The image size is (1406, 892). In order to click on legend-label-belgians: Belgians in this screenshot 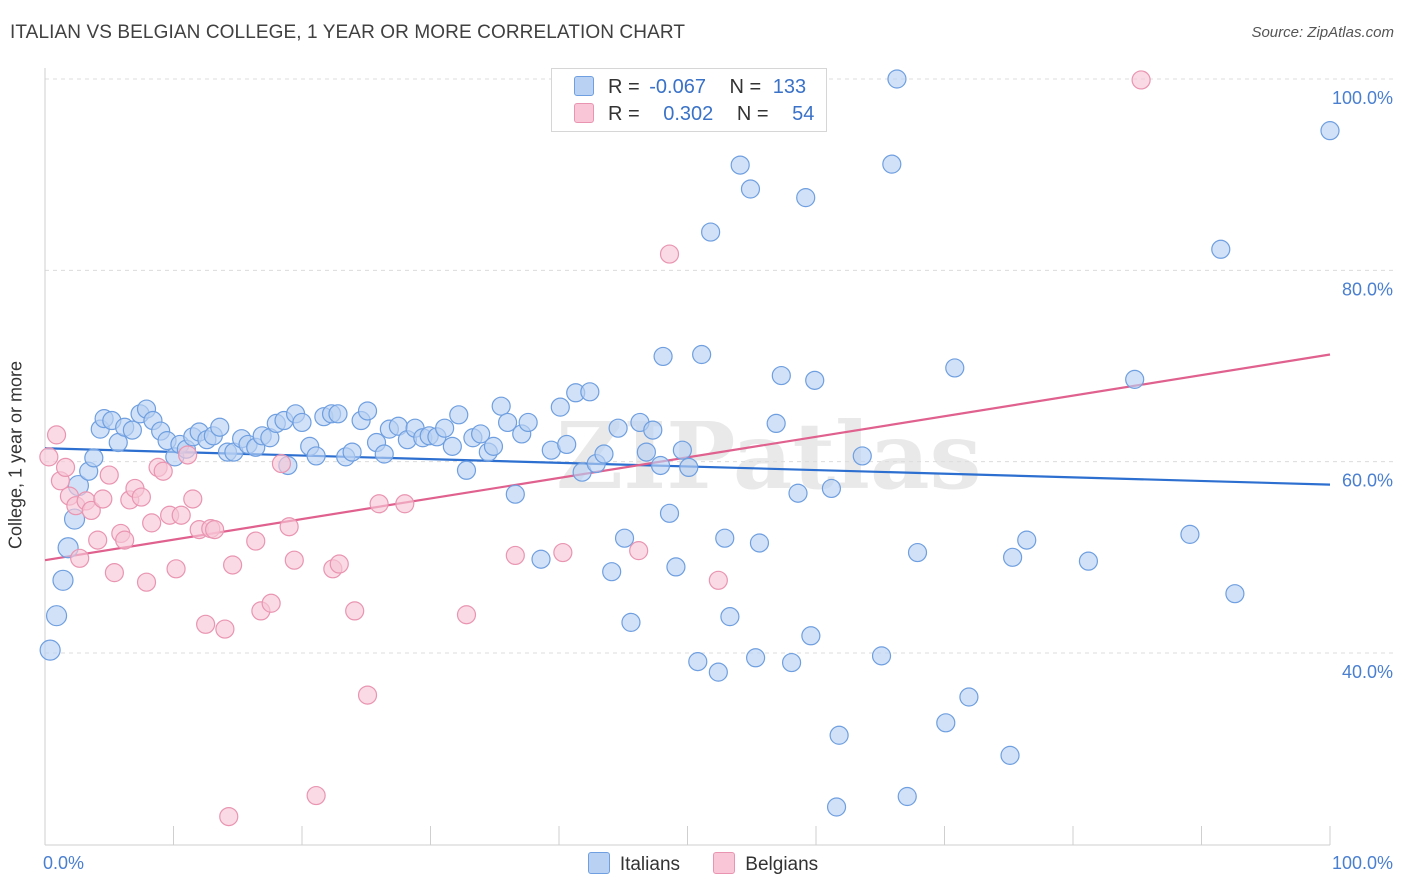, I will do `click(782, 864)`.